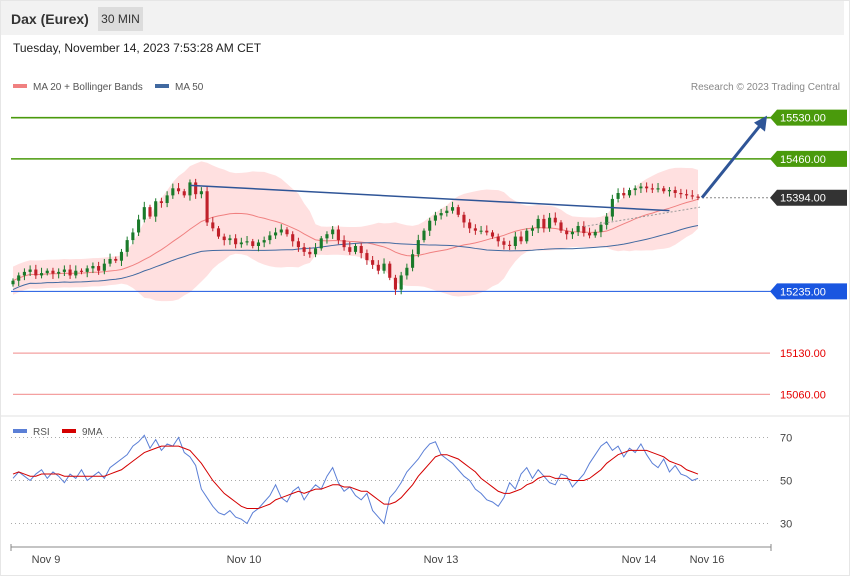 Image resolution: width=850 pixels, height=576 pixels. What do you see at coordinates (808, 197) in the screenshot?
I see `last-level-tag` at bounding box center [808, 197].